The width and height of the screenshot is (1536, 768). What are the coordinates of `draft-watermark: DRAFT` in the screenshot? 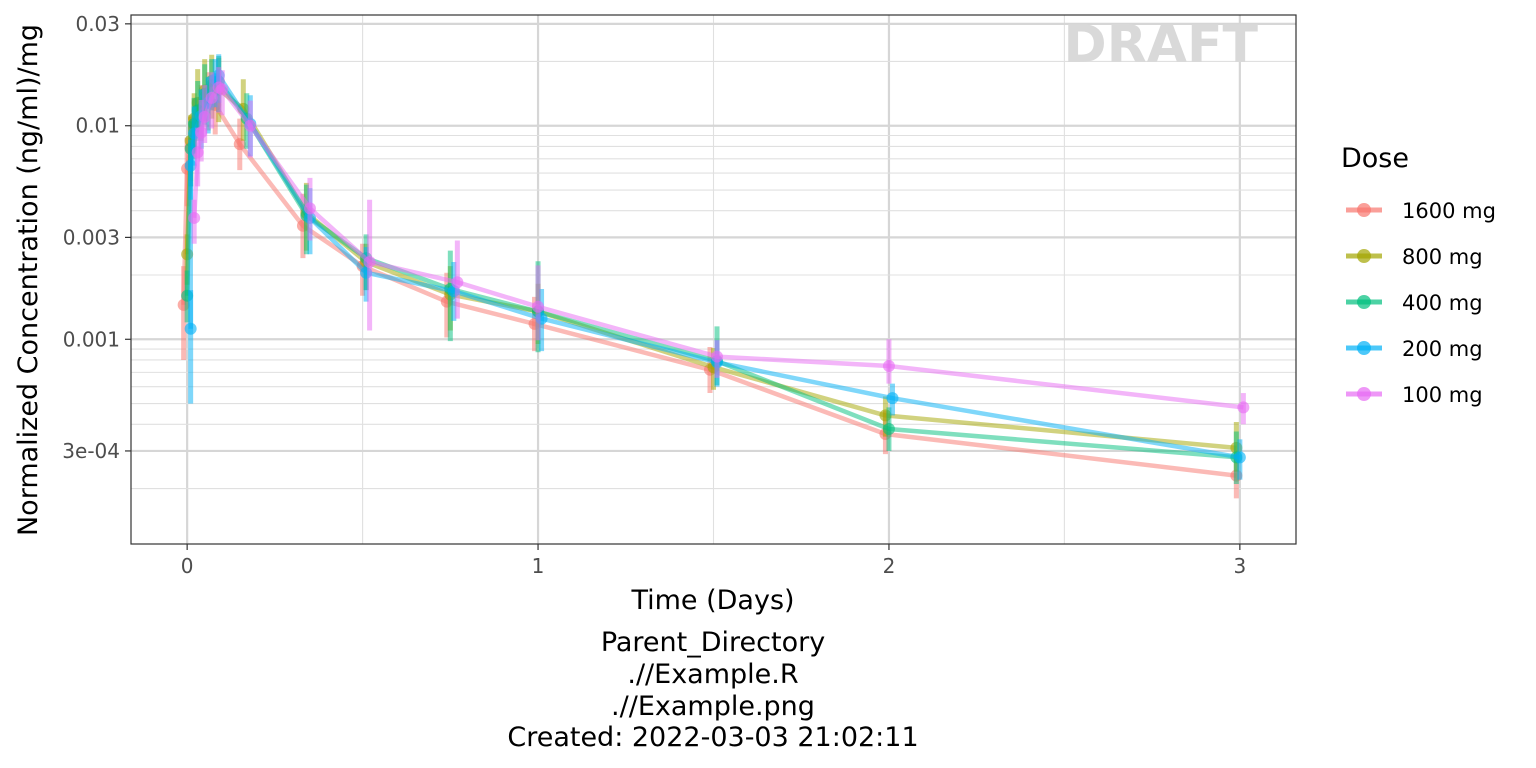 It's located at (1161, 45).